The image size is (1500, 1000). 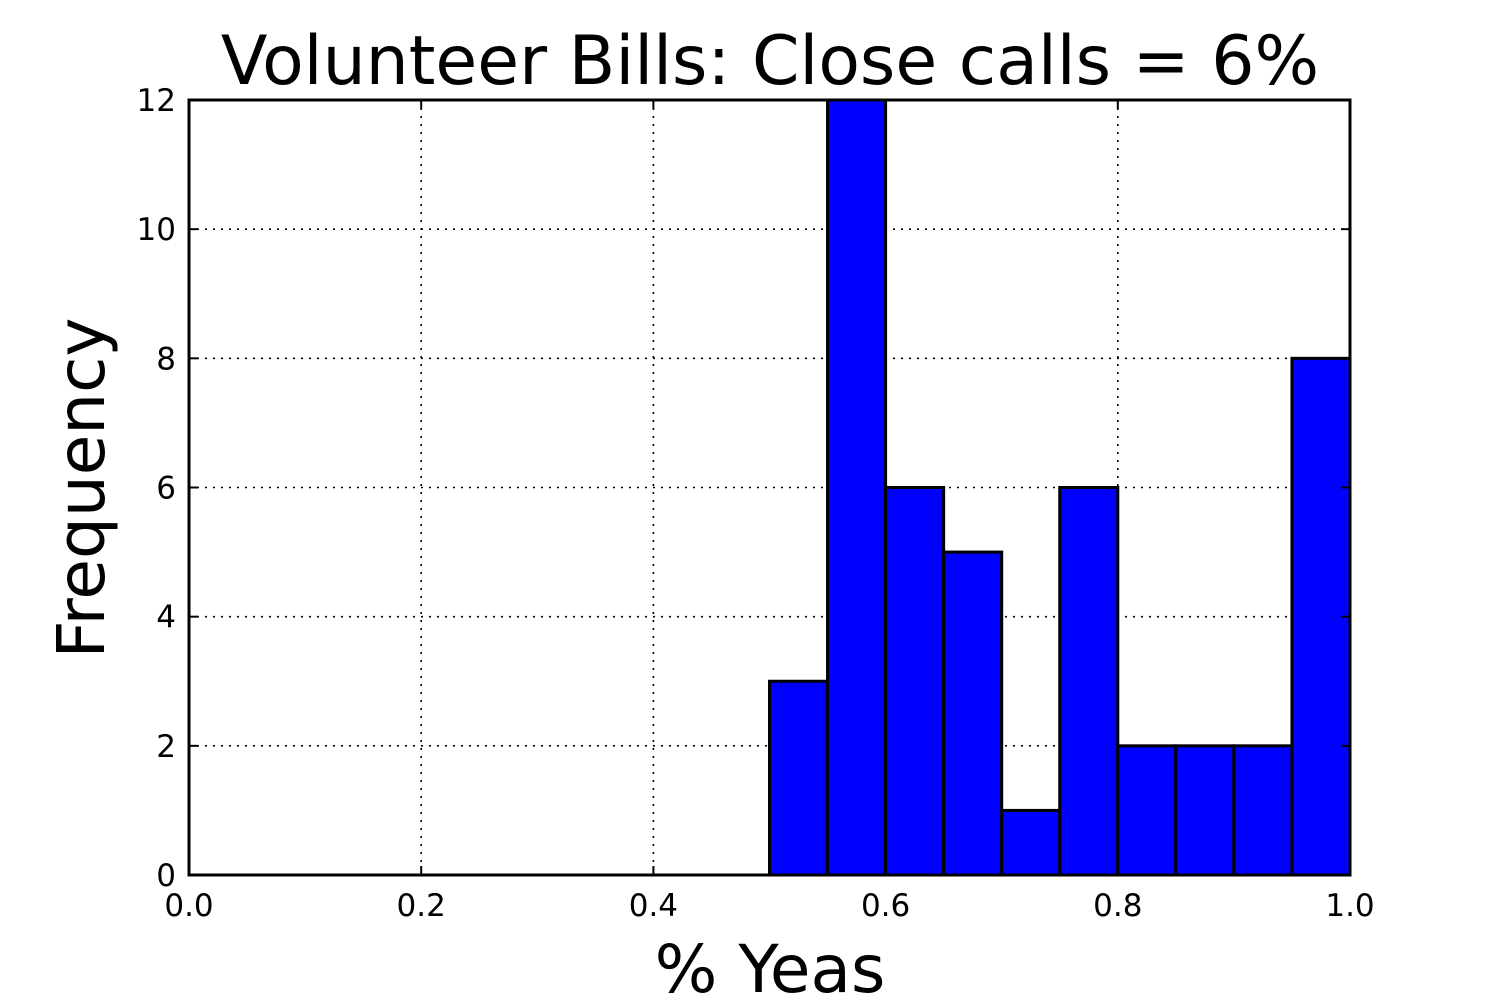 What do you see at coordinates (156, 230) in the screenshot?
I see `y-tick-label: 10` at bounding box center [156, 230].